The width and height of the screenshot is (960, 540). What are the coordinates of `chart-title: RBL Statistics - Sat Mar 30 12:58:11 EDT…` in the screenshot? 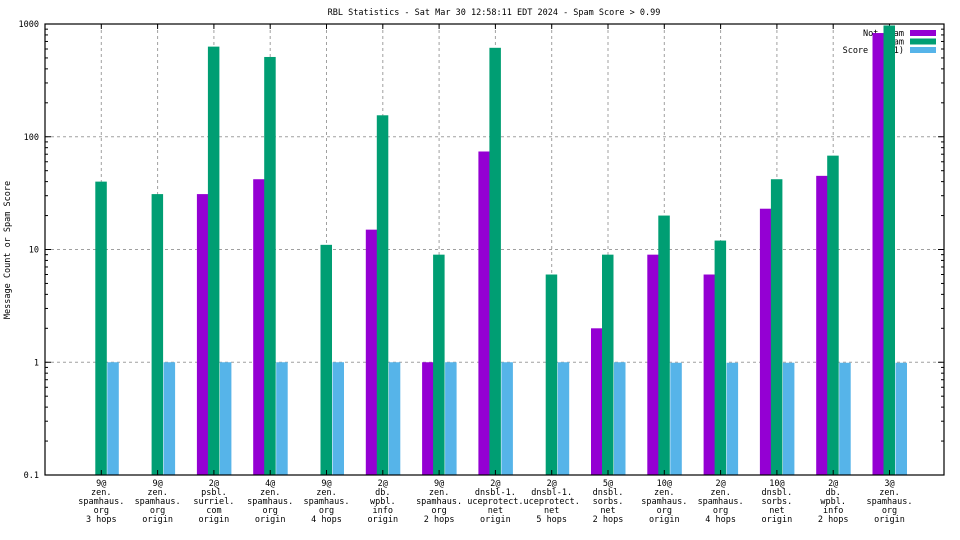 It's located at (494, 13).